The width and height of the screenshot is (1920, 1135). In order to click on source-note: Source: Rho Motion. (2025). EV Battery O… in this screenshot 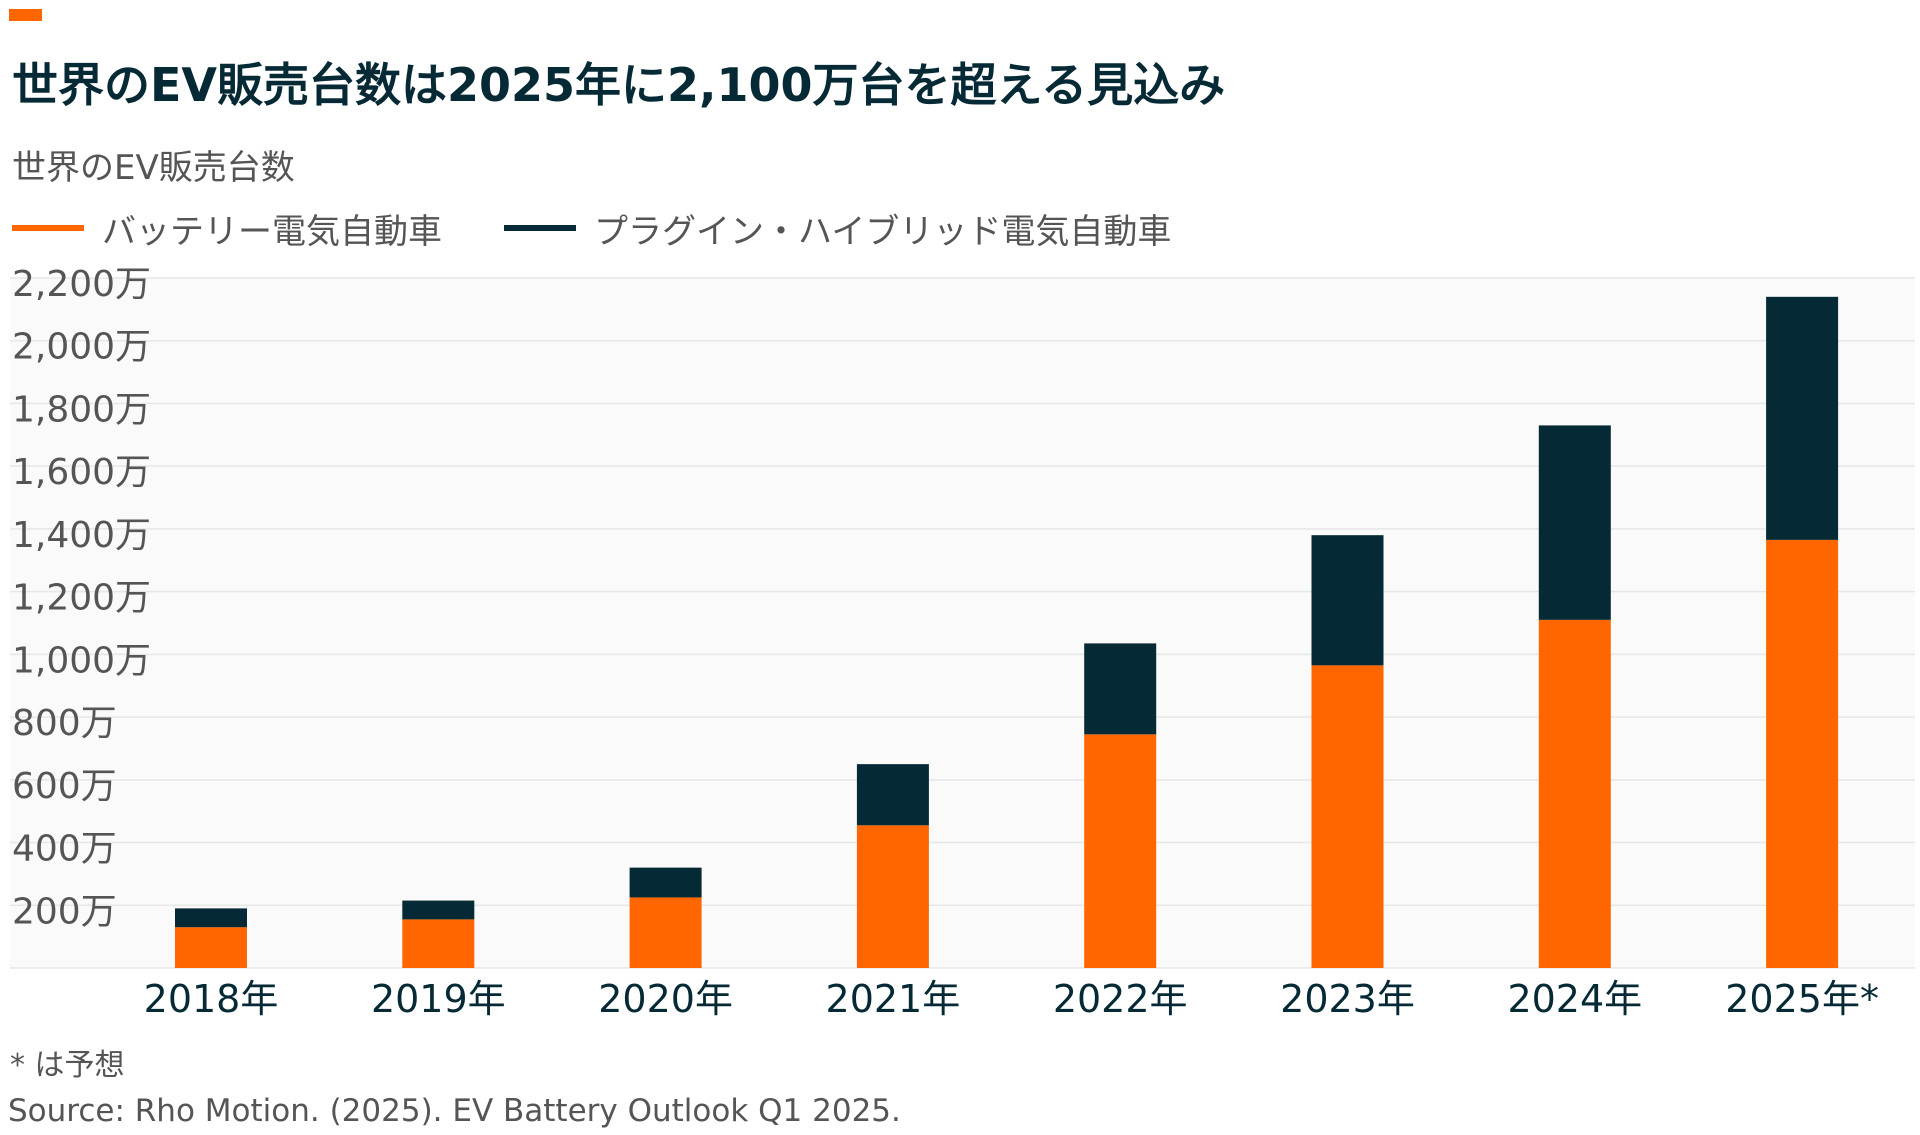, I will do `click(454, 1111)`.